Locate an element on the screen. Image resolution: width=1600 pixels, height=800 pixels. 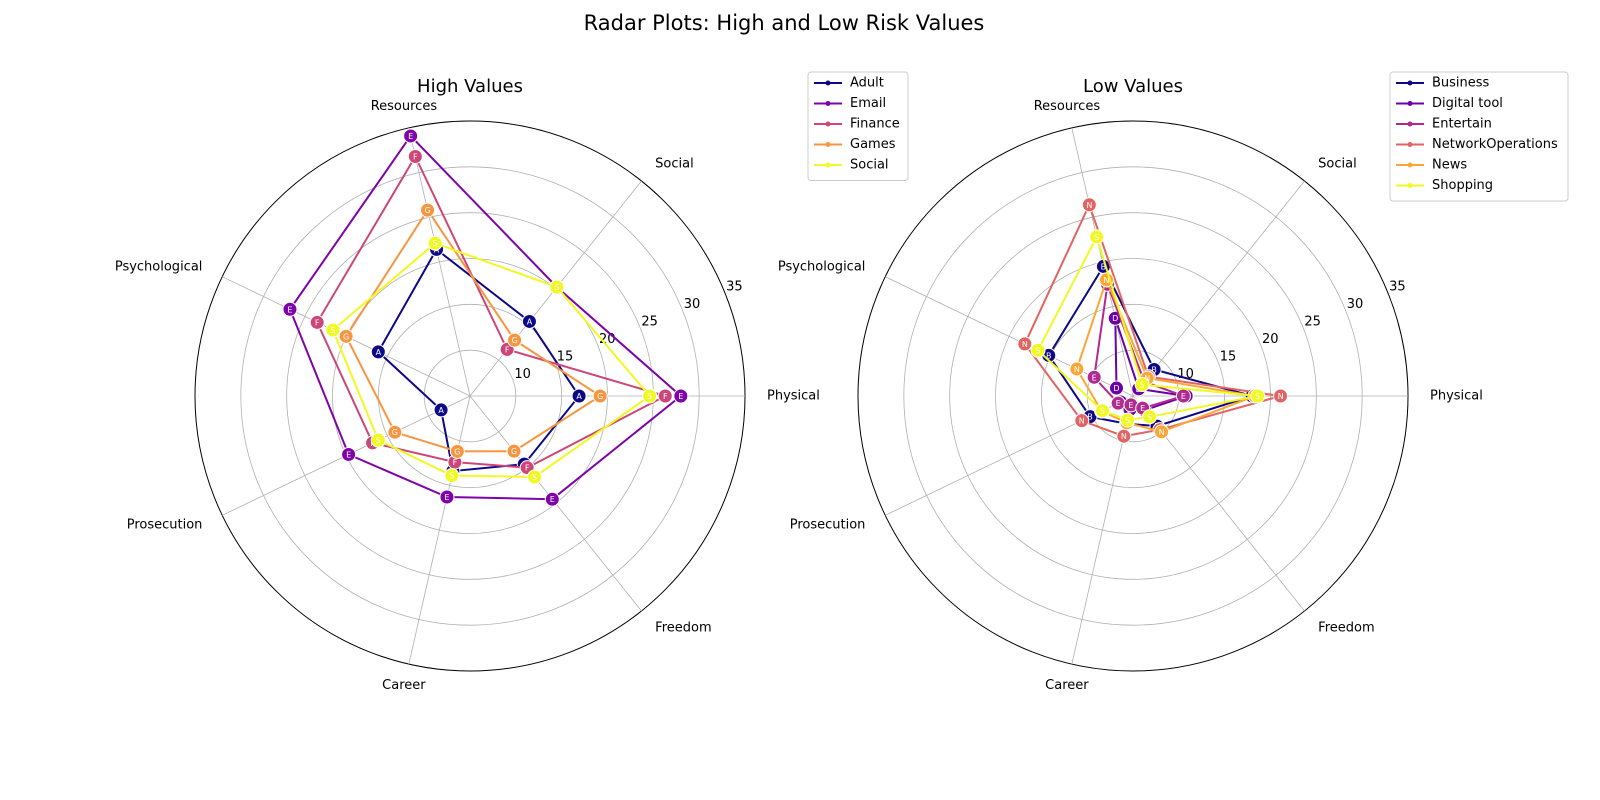
point-letter: B is located at coordinates (1090, 417).